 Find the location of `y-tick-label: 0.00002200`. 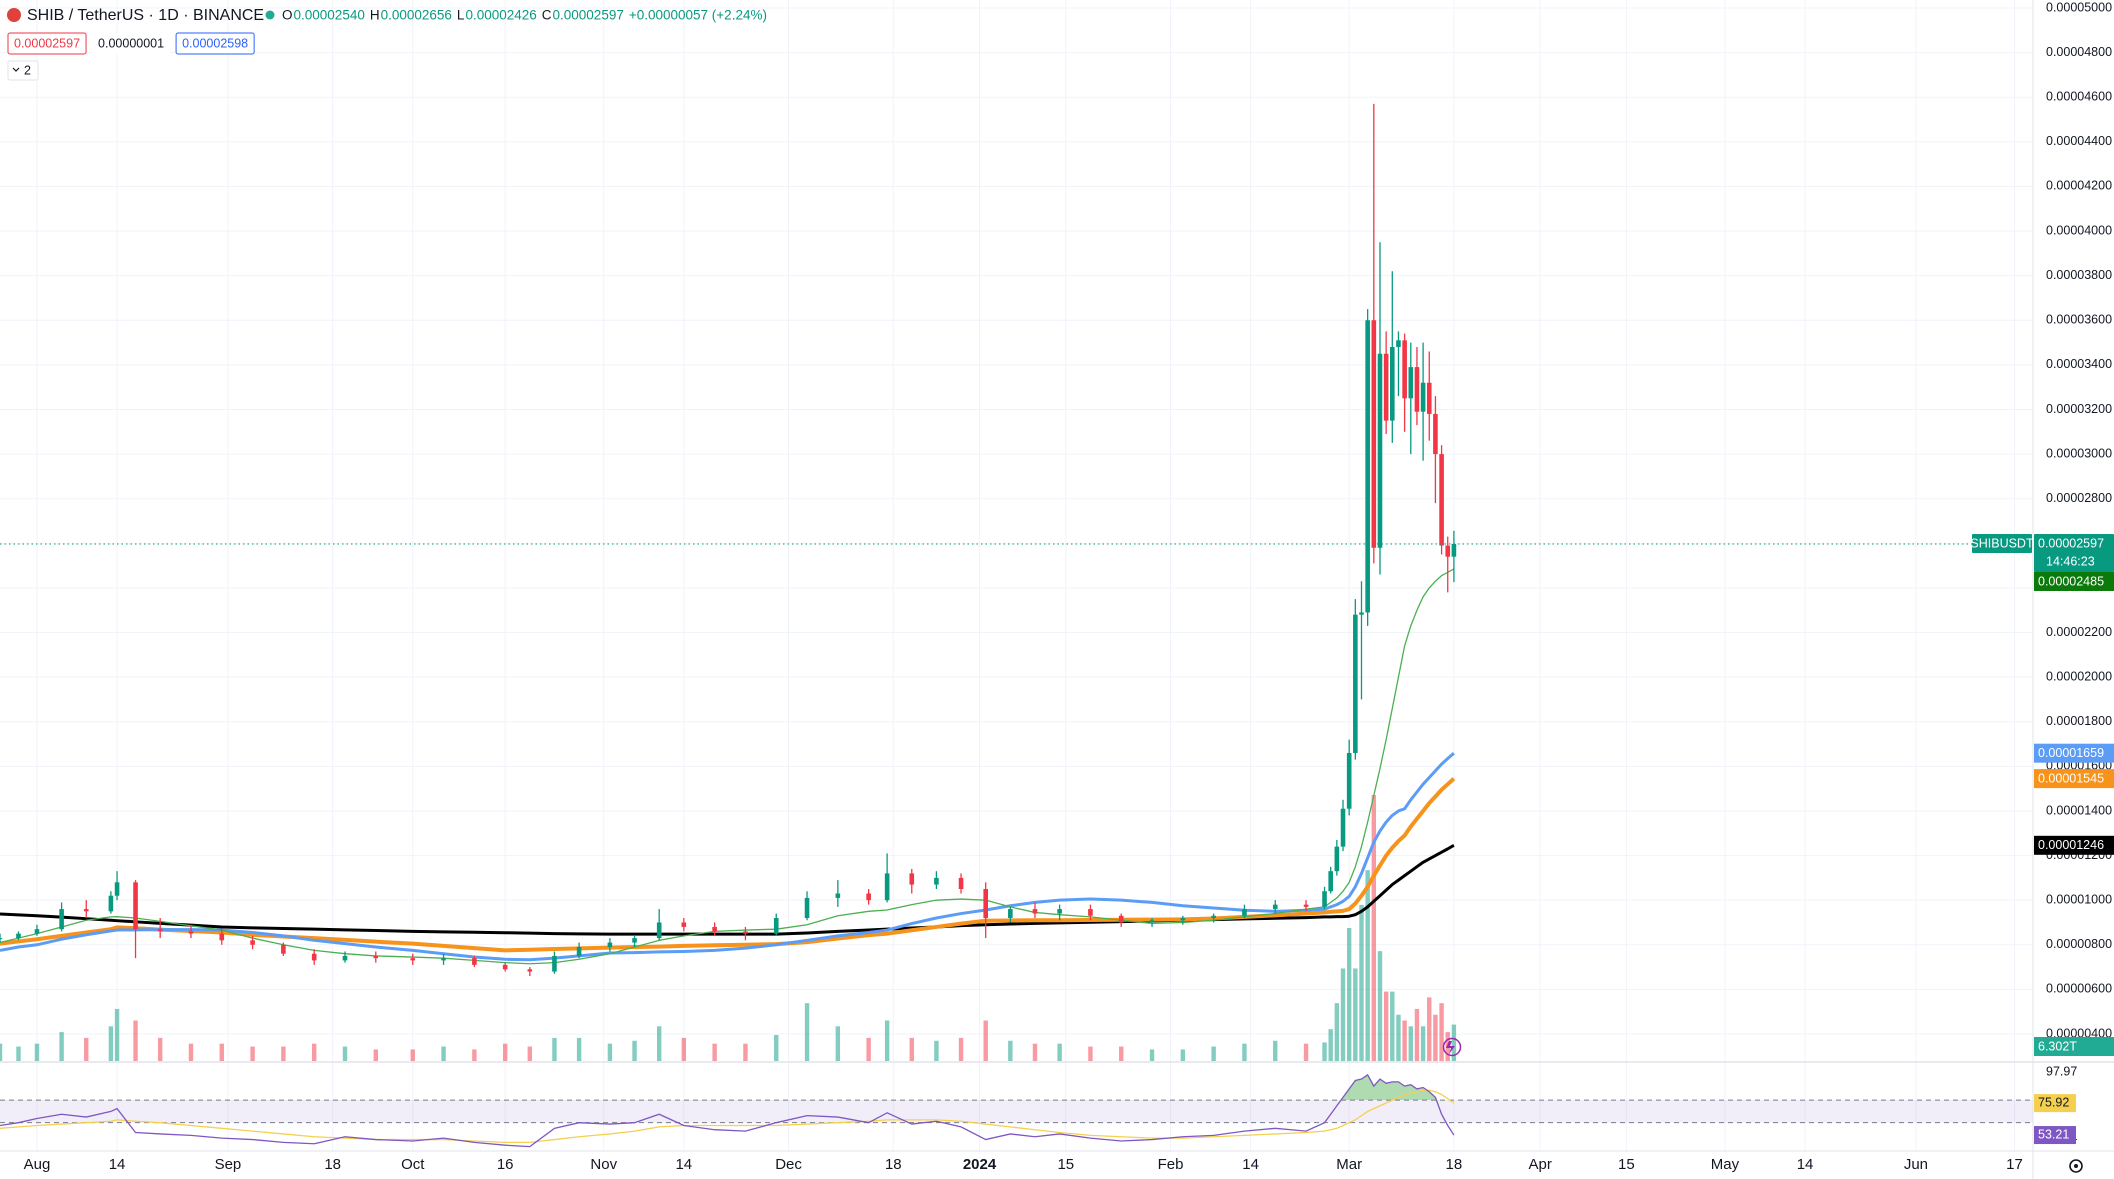

y-tick-label: 0.00002200 is located at coordinates (2079, 632).